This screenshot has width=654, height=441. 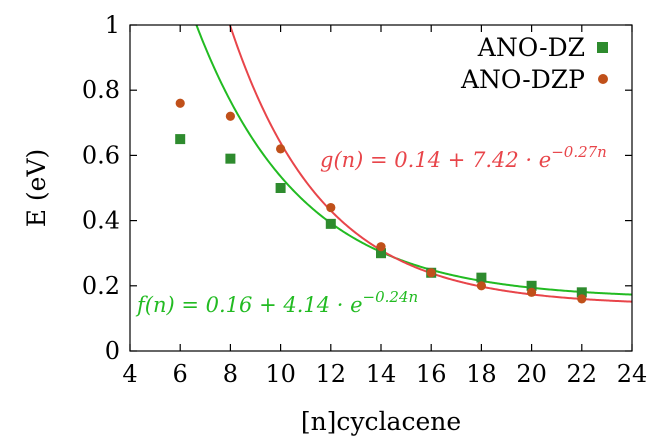 I want to click on legend-entry-ano-dz: ANO-DZ, so click(x=542, y=47).